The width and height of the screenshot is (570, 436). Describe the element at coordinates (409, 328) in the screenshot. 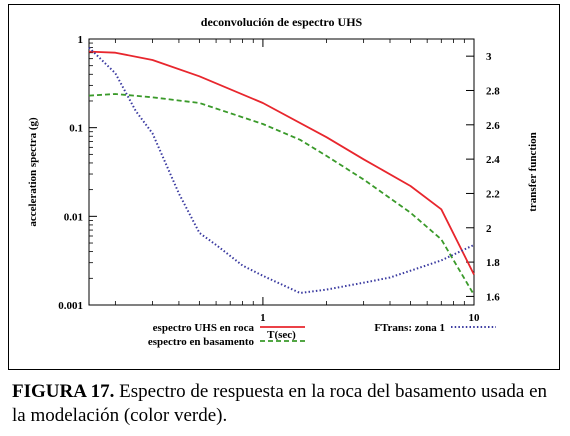

I see `legend-label-3: FTrans: zona 1` at that location.